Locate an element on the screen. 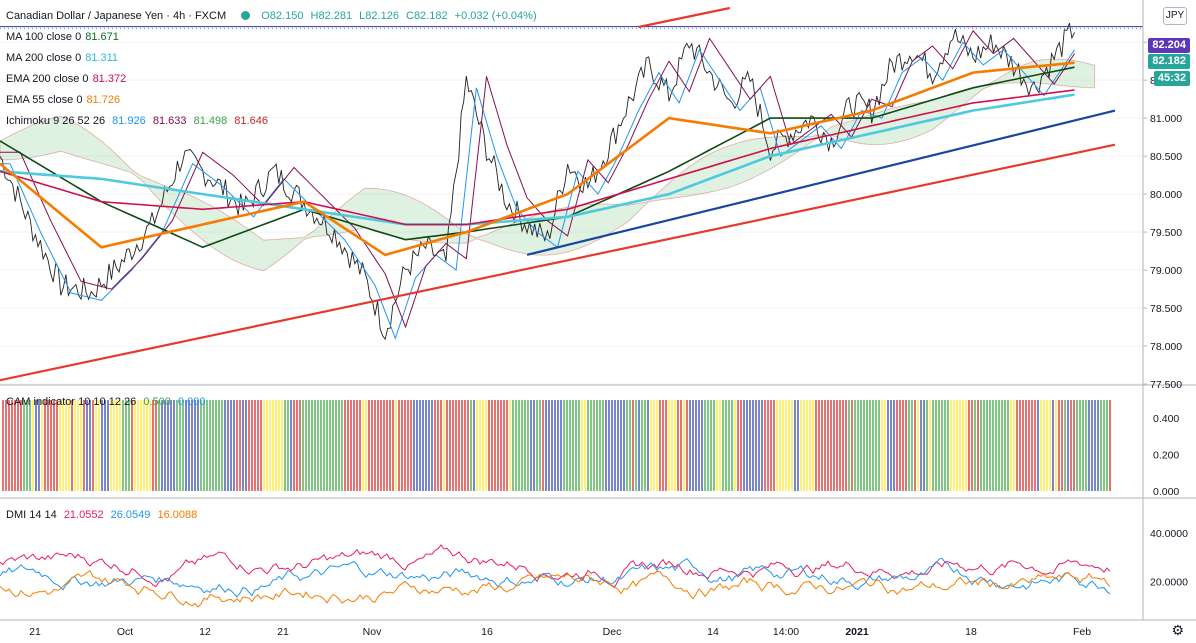 The image size is (1196, 643). y-tick-label: 80.500 is located at coordinates (1166, 157).